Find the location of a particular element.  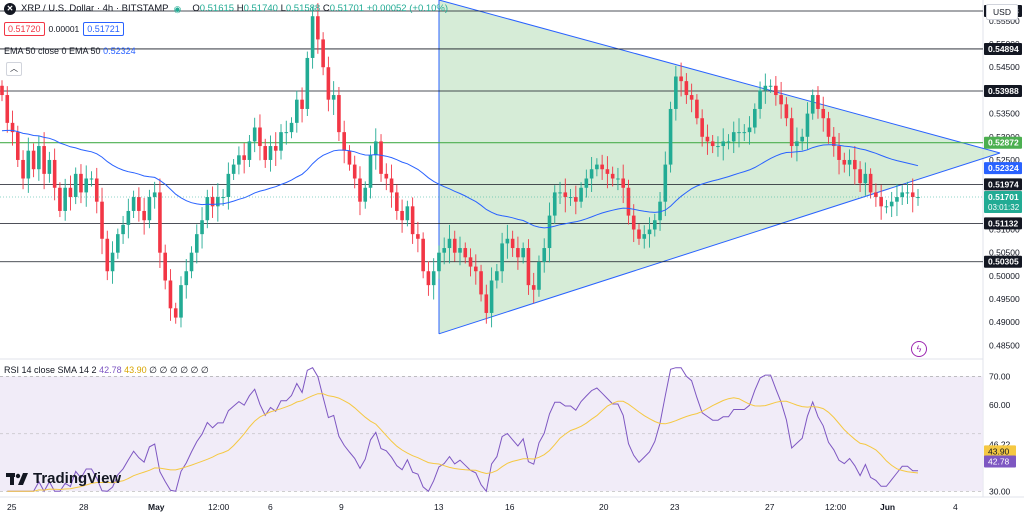

price-change: +0.00052 (+0.10%) is located at coordinates (407, 8).